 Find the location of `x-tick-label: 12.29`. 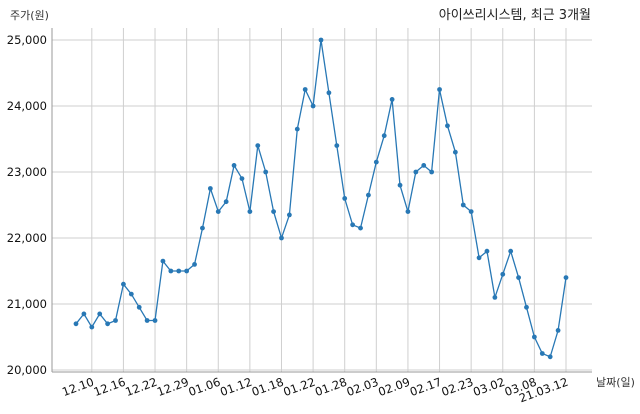

x-tick-label: 12.29 is located at coordinates (173, 387).